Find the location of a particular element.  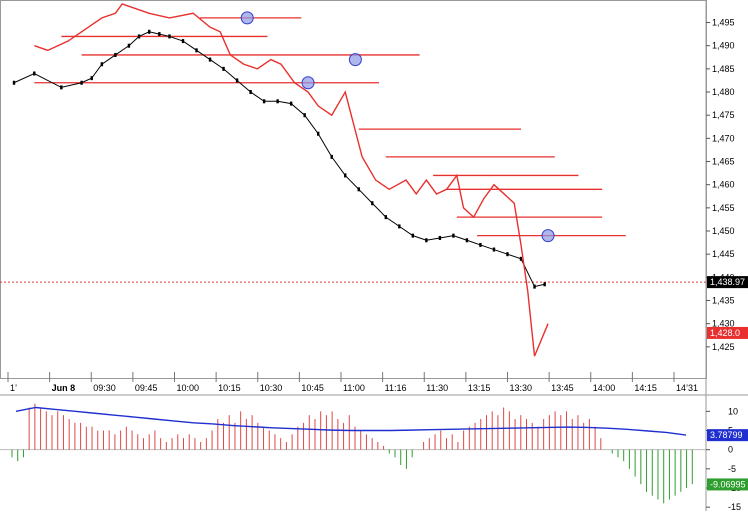

y-tick-label: 1,475 is located at coordinates (723, 115).